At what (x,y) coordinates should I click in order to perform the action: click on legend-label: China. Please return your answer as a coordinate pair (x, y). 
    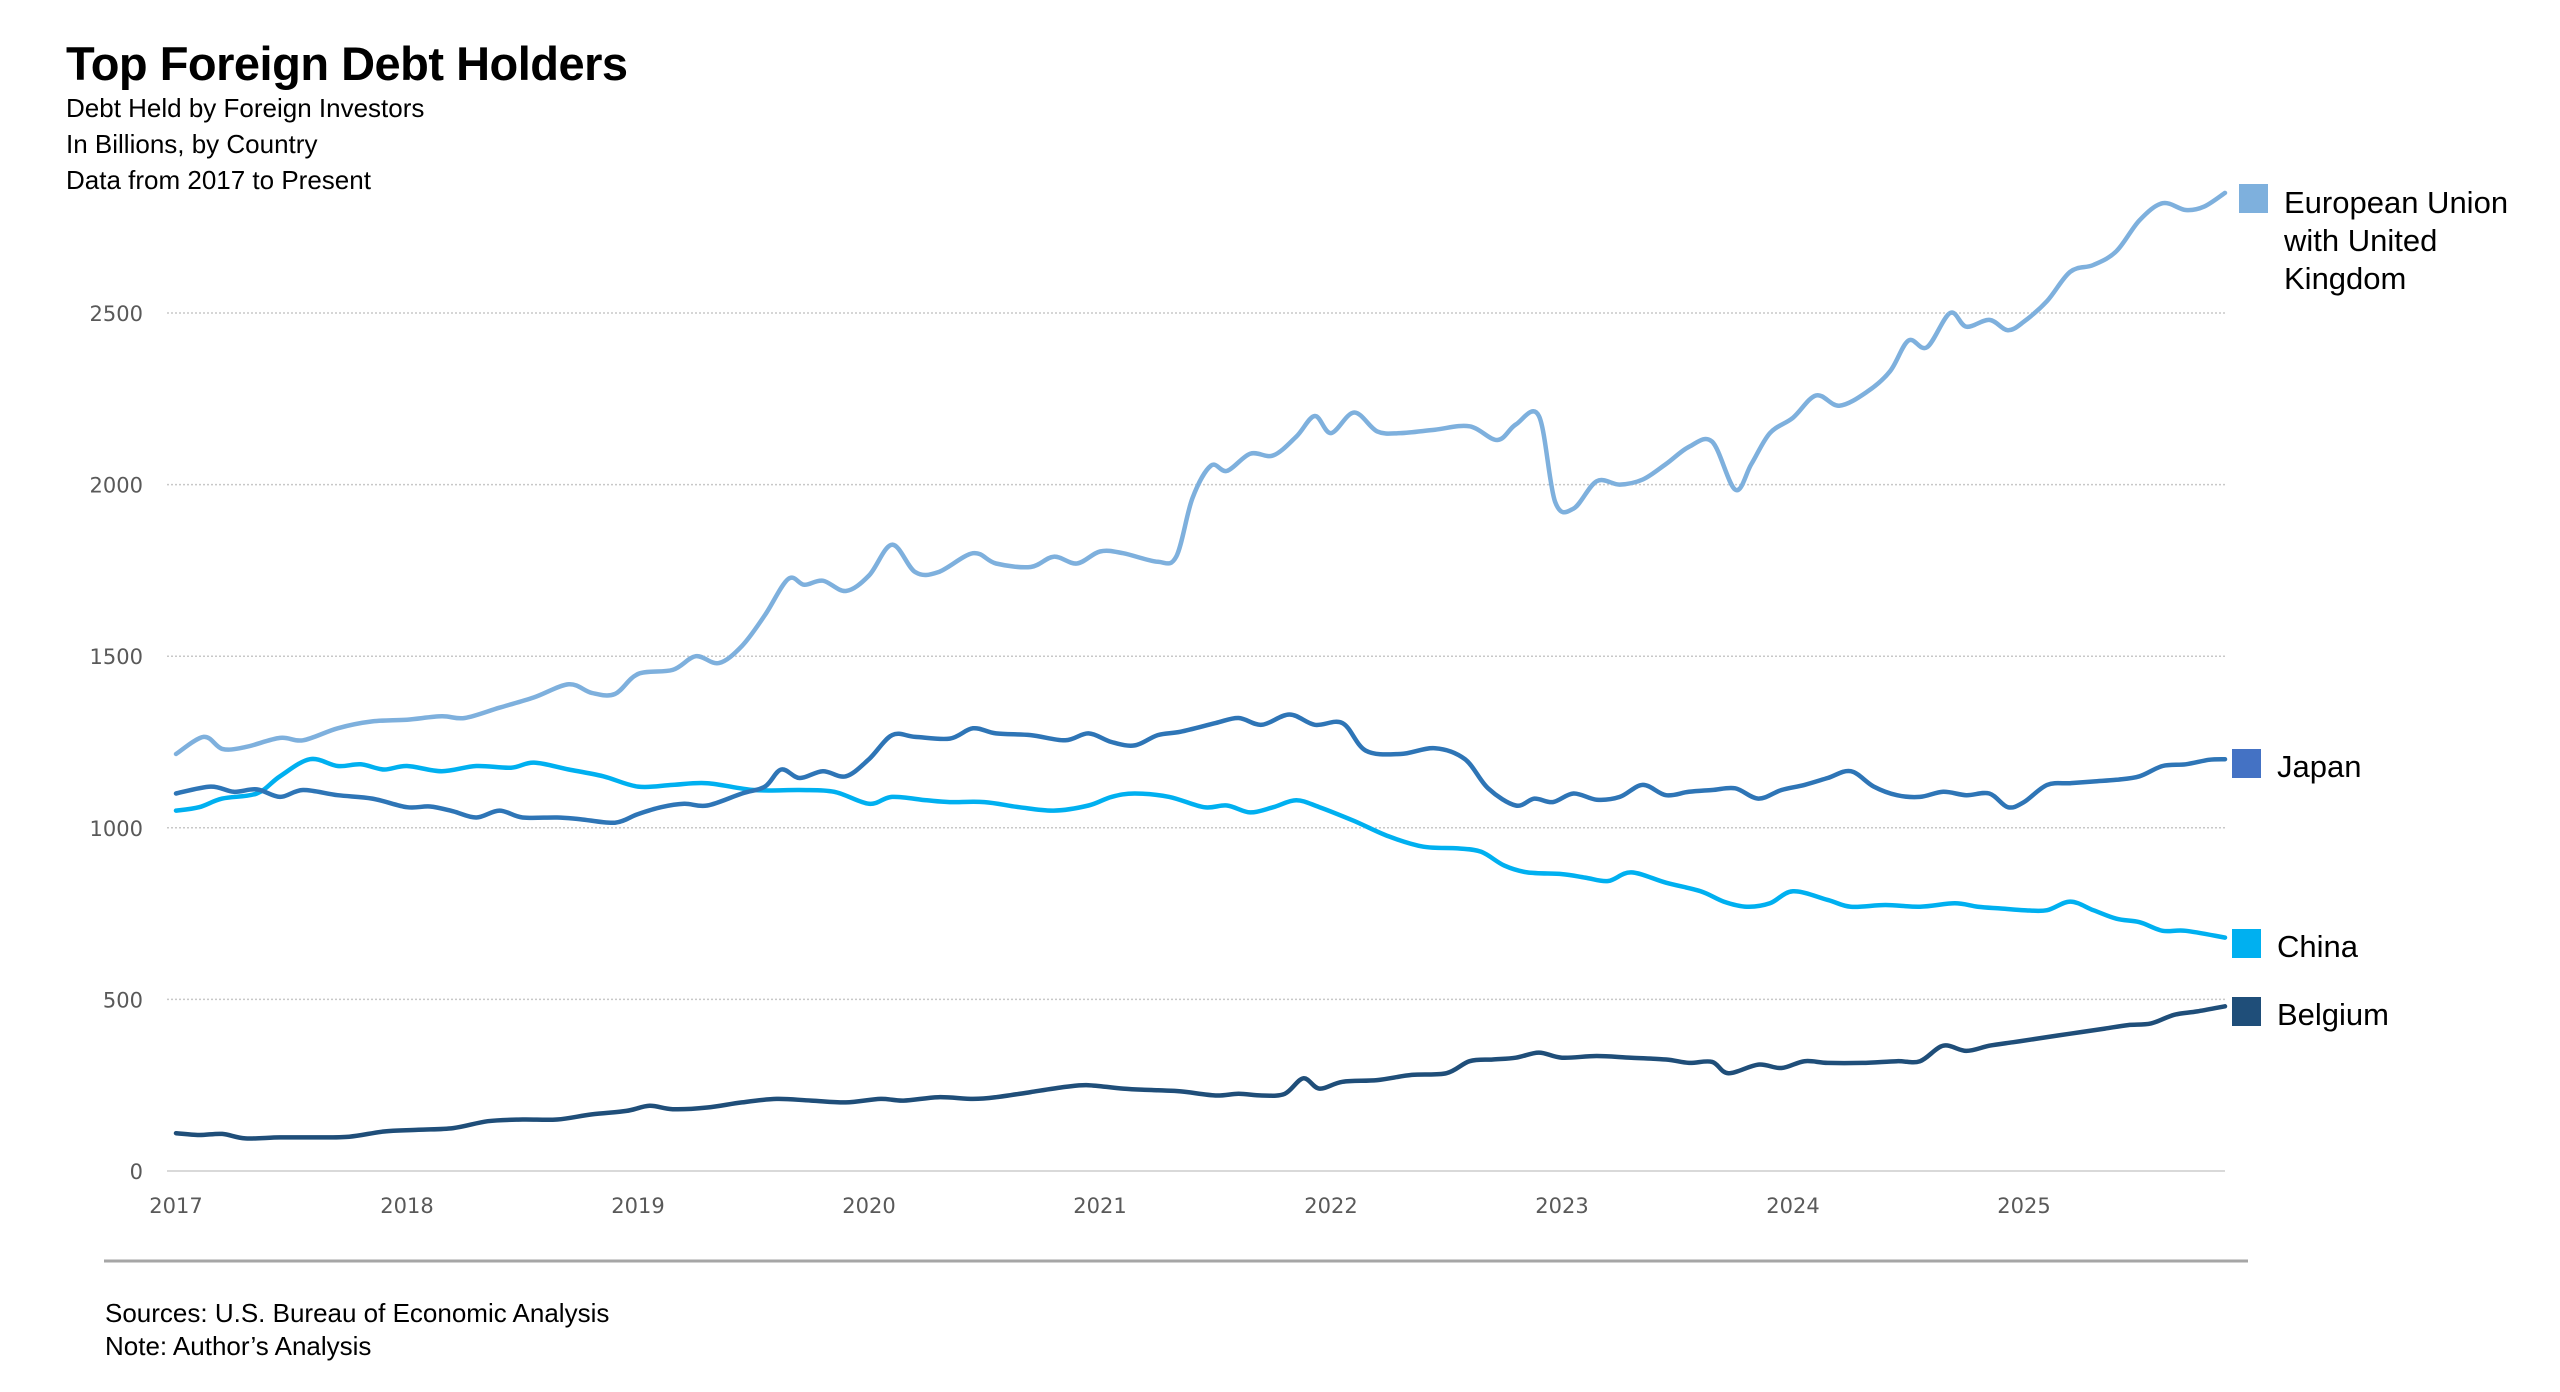
    Looking at the image, I should click on (2318, 946).